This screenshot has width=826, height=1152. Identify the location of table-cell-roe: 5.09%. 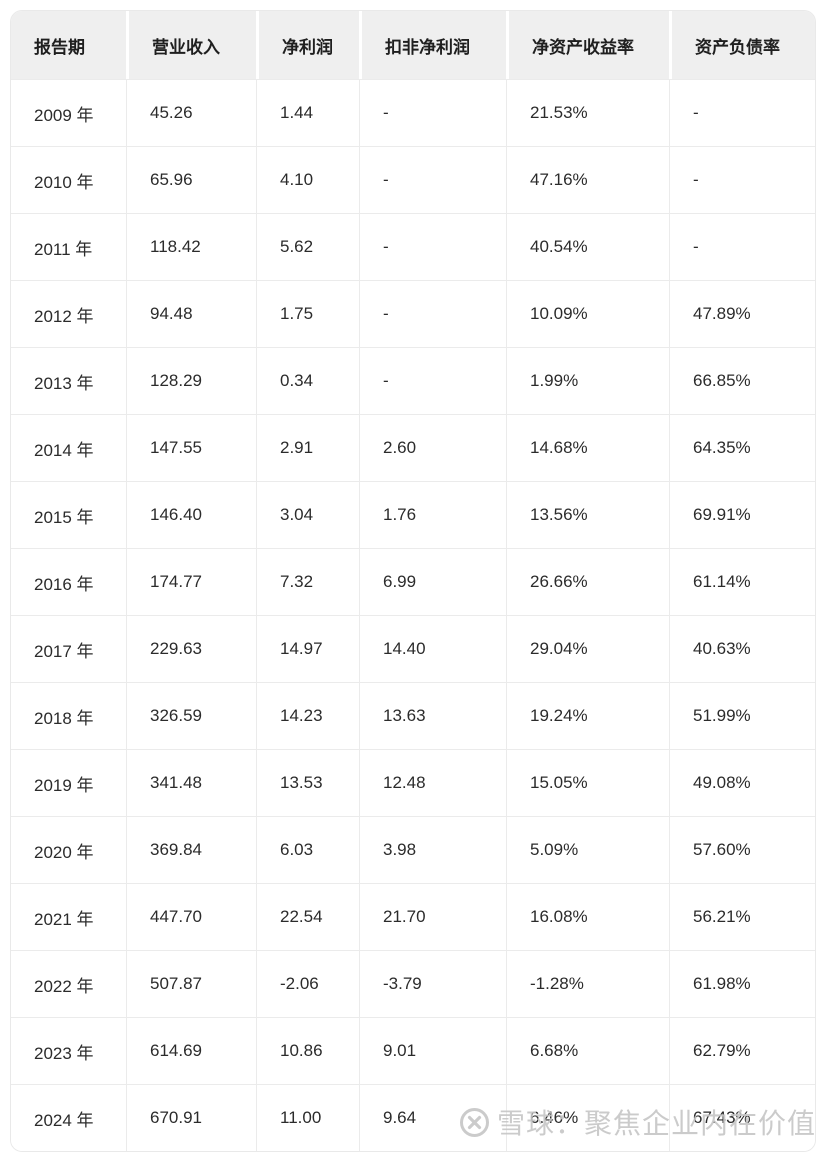
(587, 850).